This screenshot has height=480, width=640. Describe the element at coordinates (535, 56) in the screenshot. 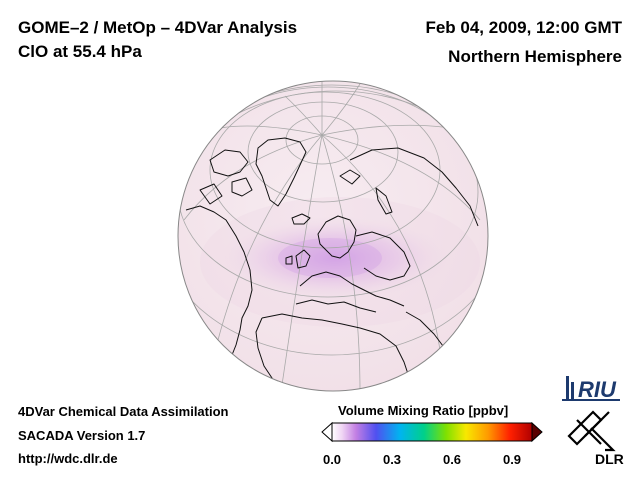

I see `region-label: Northern Hemisphere` at that location.